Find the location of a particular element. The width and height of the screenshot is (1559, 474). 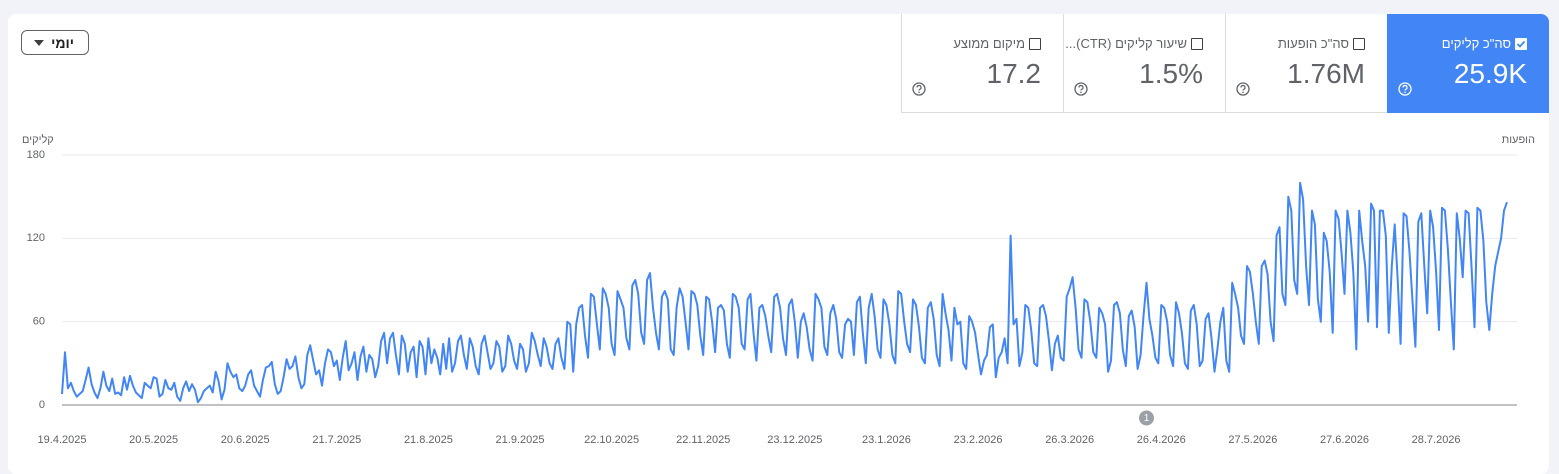

x-tick-label: 21.9.2025 is located at coordinates (520, 440).